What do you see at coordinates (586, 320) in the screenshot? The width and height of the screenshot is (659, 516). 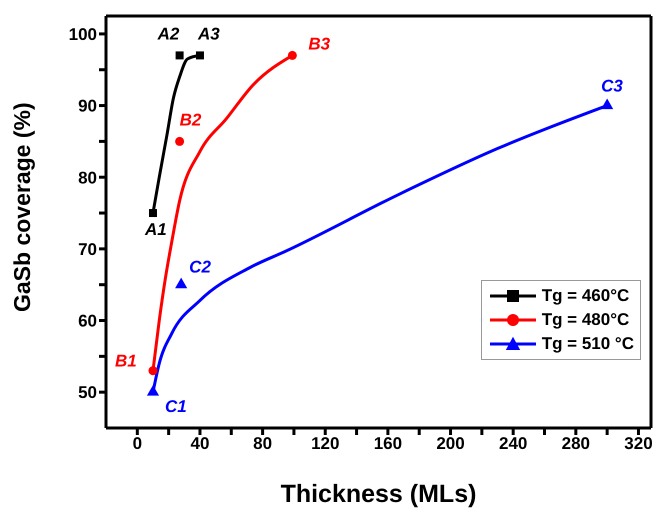 I see `legend-label: Tg = 480°C` at bounding box center [586, 320].